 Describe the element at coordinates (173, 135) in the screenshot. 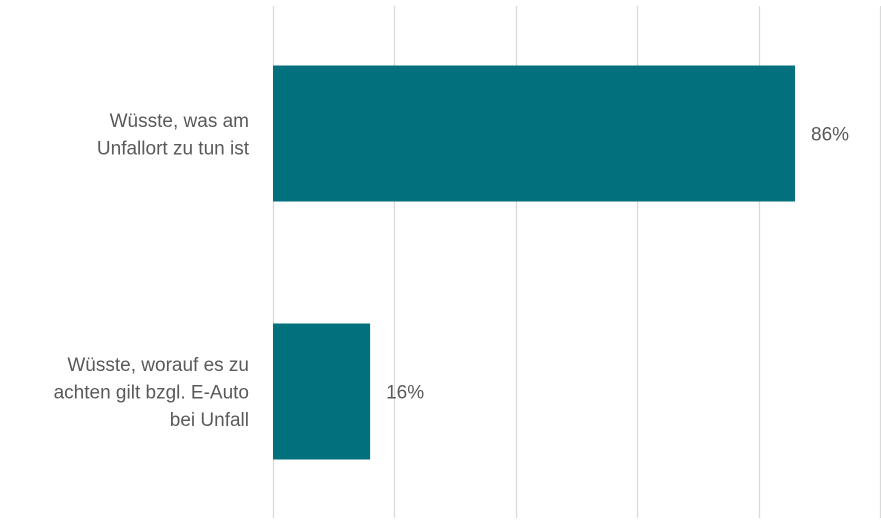

I see `category-label-0: Wüsste, was am Unfallort zu tun ist` at that location.